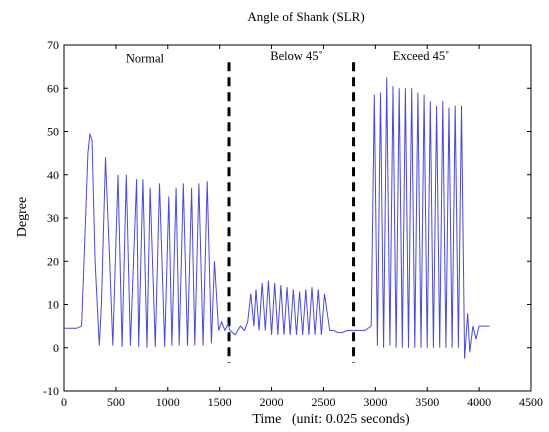 Image resolution: width=549 pixels, height=432 pixels. Describe the element at coordinates (145, 58) in the screenshot. I see `section-annotation: Normal` at that location.